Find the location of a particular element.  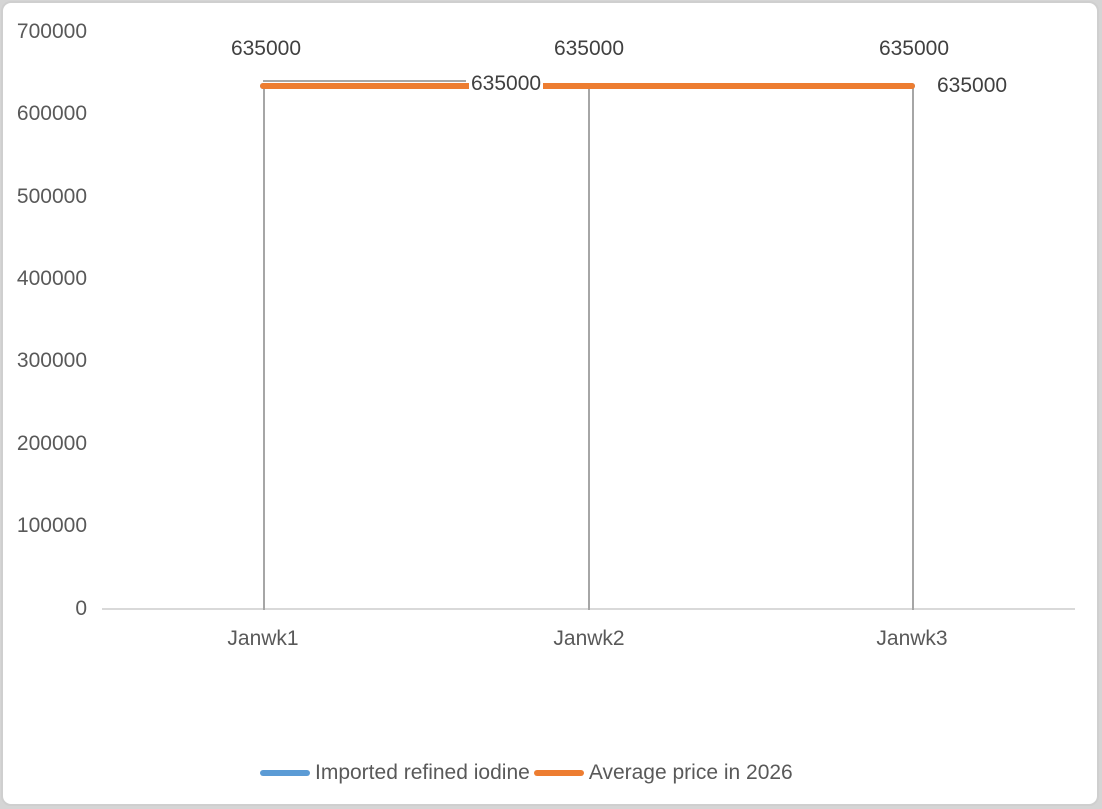

y-tick-700000: 700000 is located at coordinates (51, 31).